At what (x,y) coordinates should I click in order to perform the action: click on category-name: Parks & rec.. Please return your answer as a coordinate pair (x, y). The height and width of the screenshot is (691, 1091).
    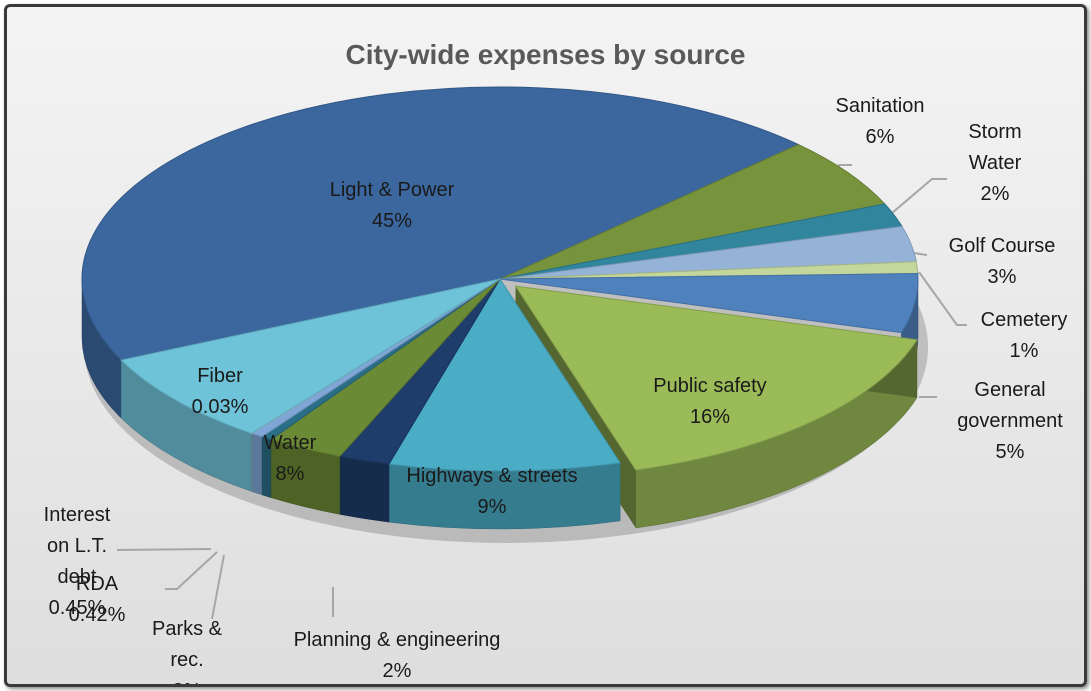
    Looking at the image, I should click on (187, 644).